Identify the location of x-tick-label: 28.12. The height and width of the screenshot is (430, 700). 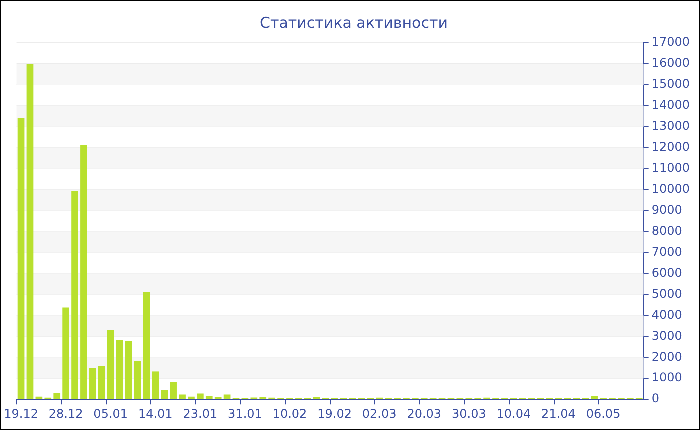
(66, 413).